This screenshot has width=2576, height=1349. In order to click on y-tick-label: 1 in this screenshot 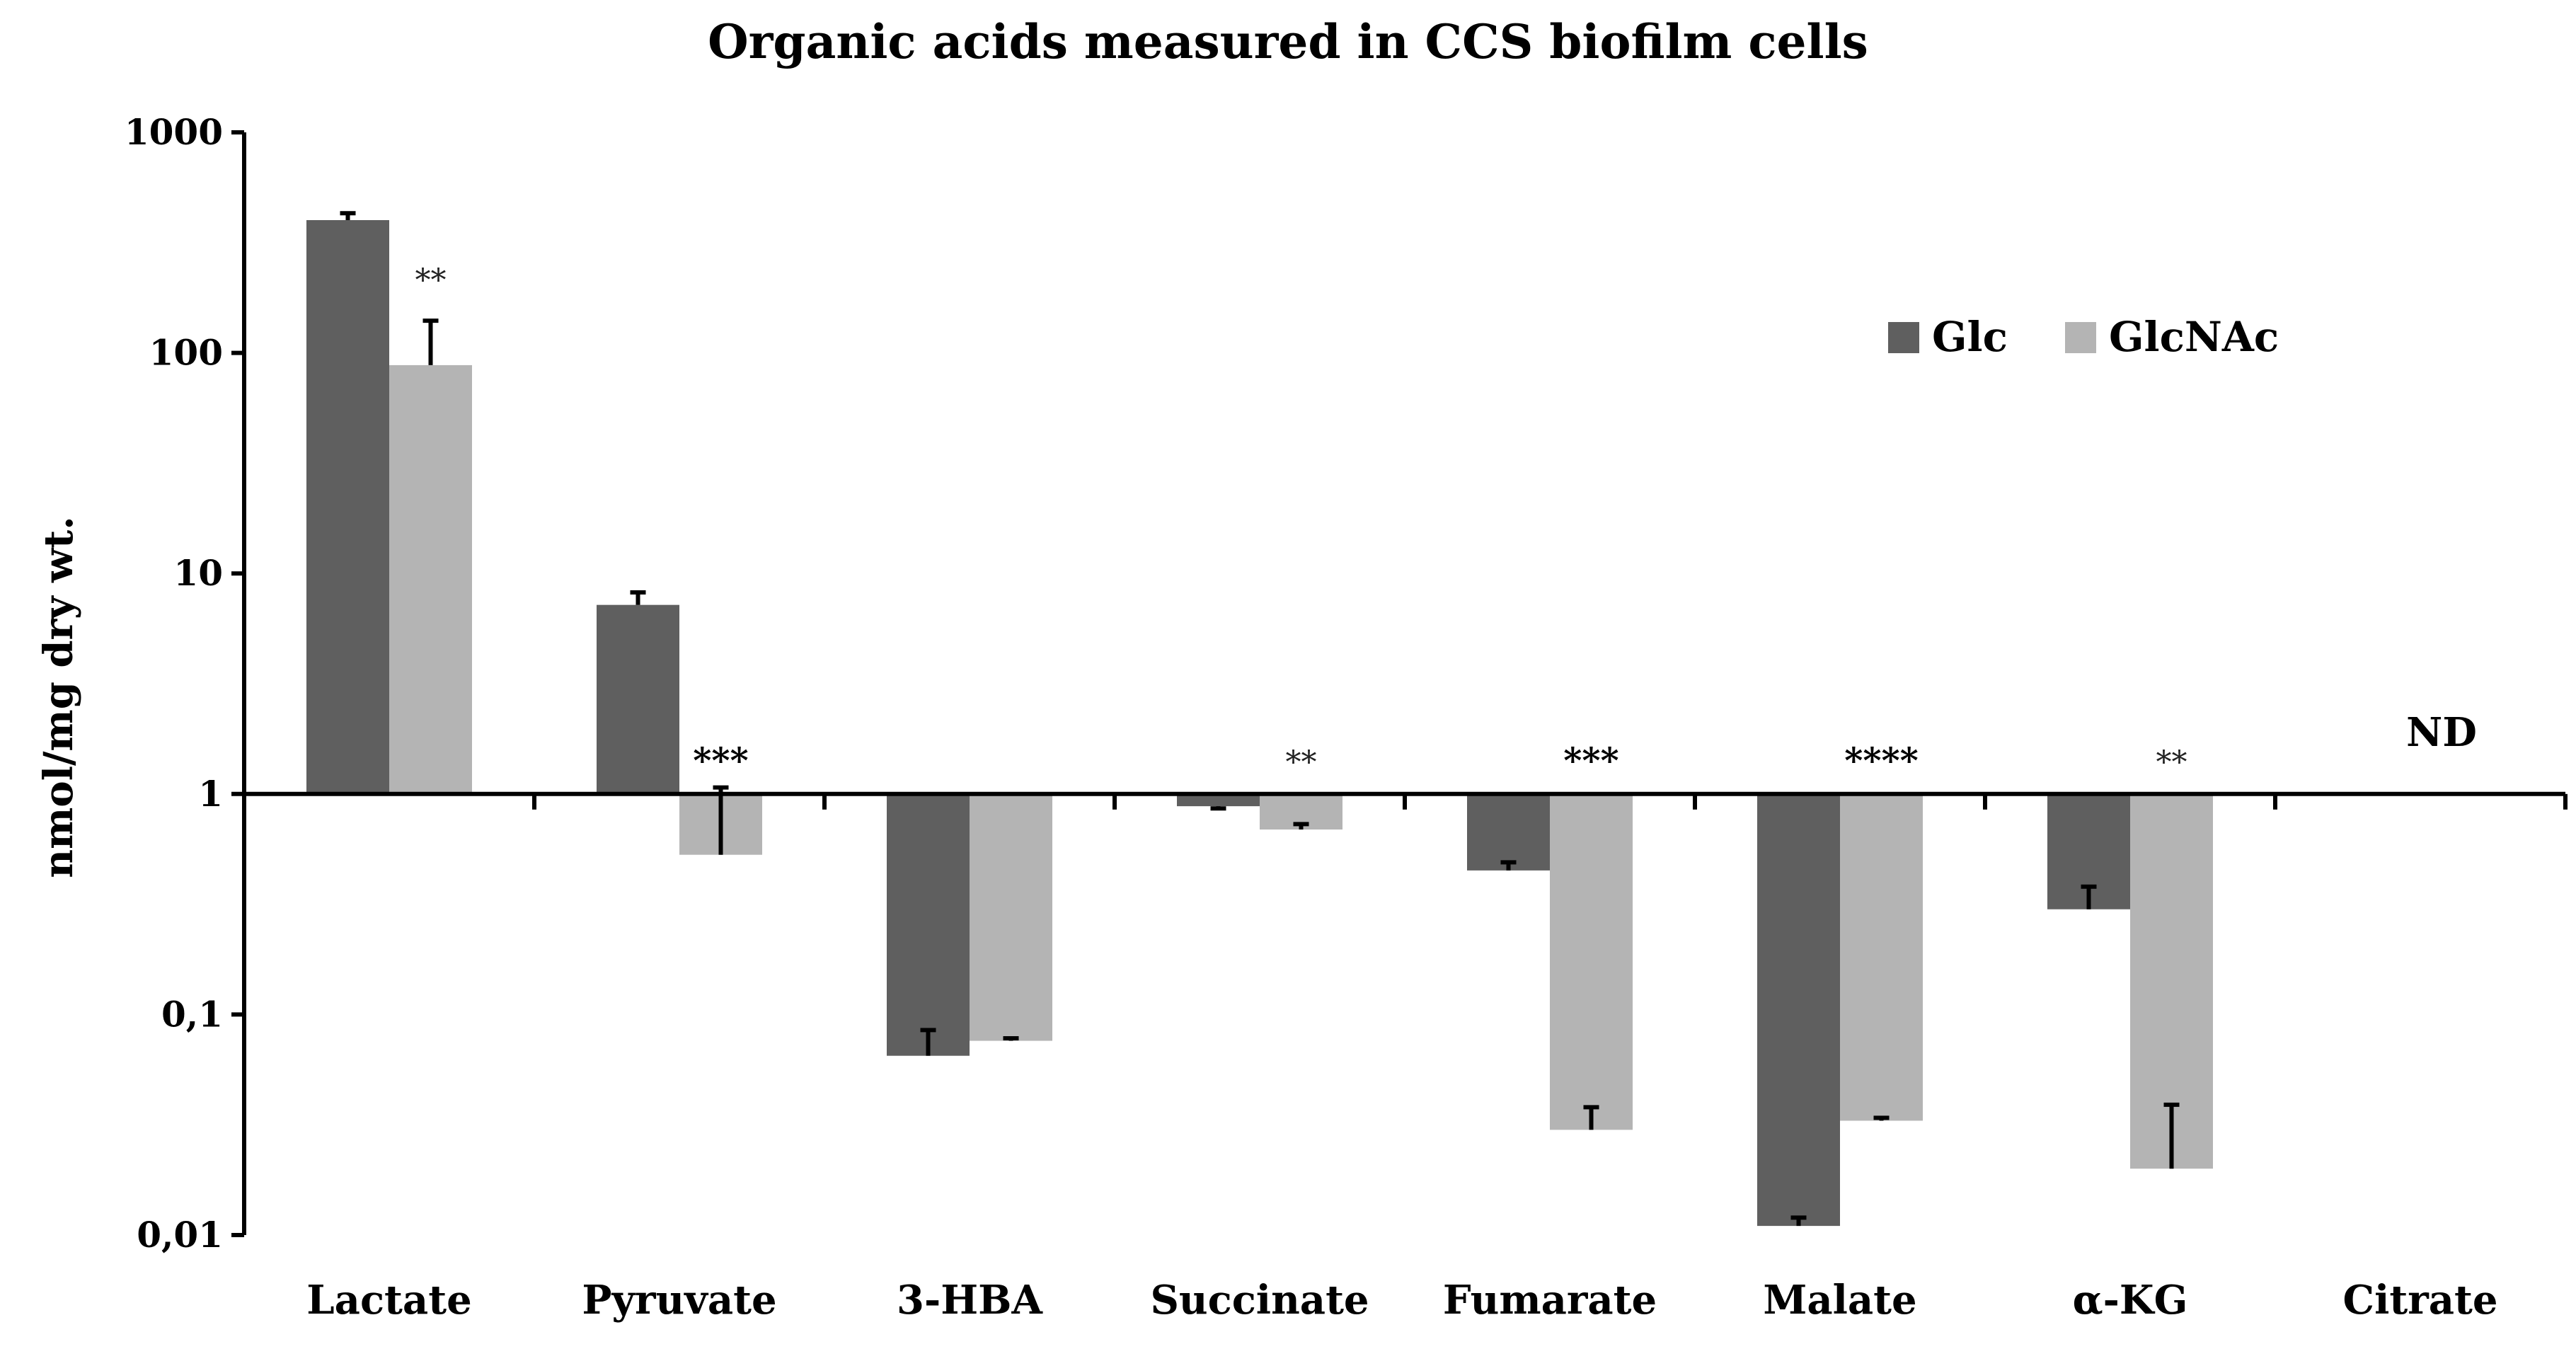, I will do `click(211, 794)`.